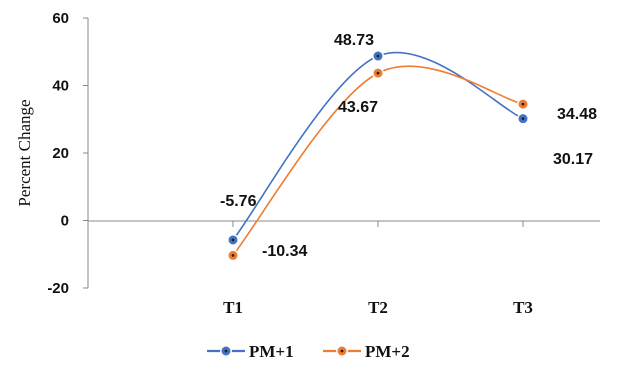 Image resolution: width=628 pixels, height=365 pixels. What do you see at coordinates (358, 107) in the screenshot?
I see `data-label: 43.67` at bounding box center [358, 107].